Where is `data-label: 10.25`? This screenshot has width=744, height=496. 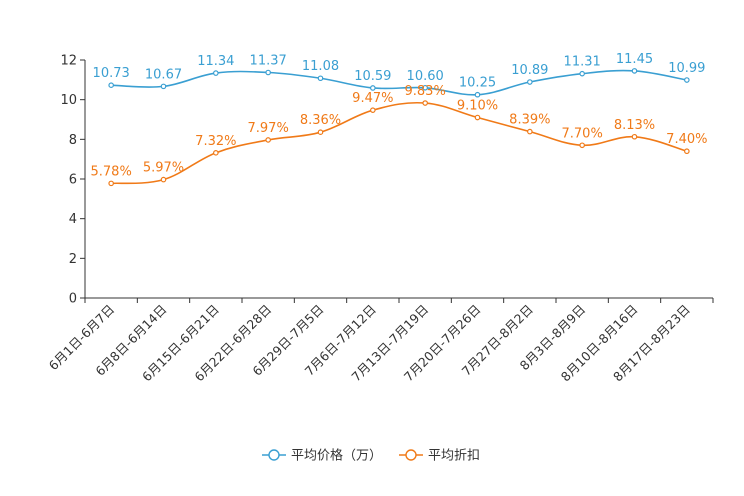 data-label: 10.25 is located at coordinates (477, 83).